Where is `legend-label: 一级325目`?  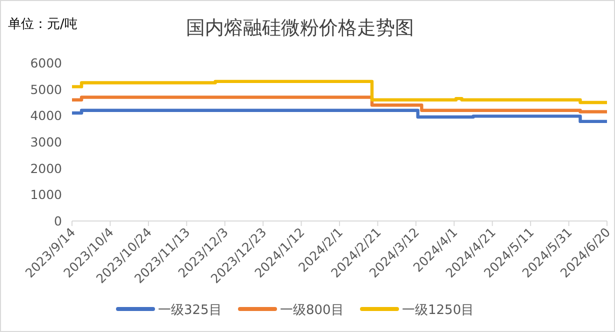
legend-label: 一级325目 is located at coordinates (190, 310).